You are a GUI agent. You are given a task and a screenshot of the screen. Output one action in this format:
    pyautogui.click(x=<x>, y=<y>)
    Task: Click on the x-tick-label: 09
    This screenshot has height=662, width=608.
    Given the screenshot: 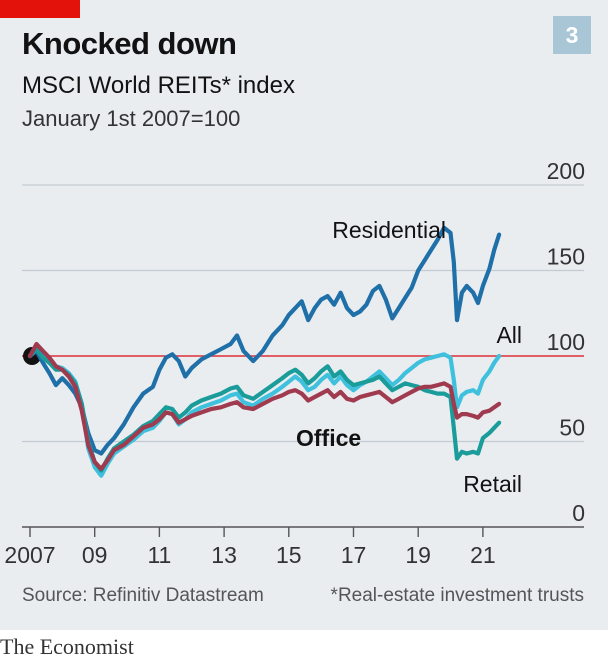 What is the action you would take?
    pyautogui.click(x=95, y=555)
    